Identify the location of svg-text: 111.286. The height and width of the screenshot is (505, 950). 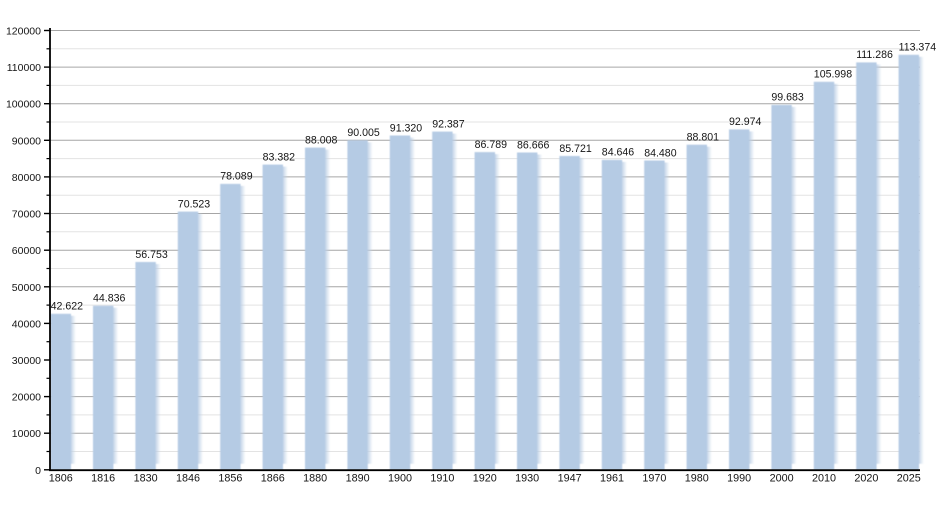
(874, 55).